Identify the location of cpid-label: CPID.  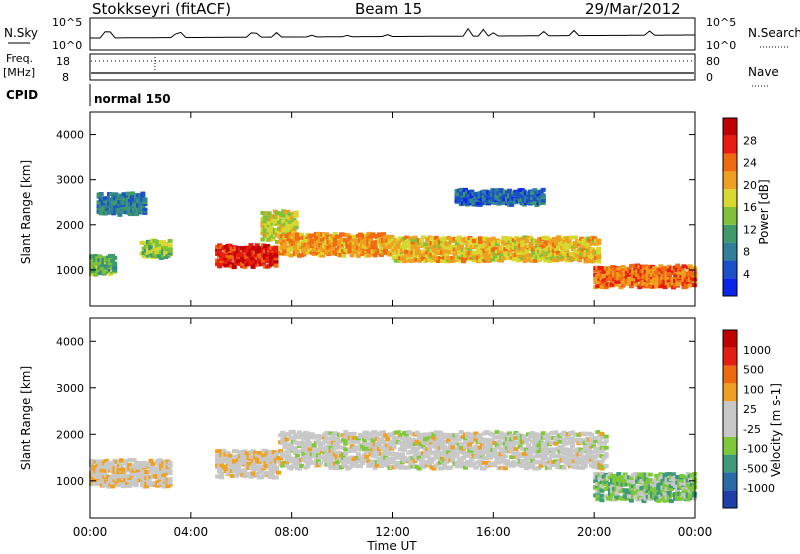
(22, 95).